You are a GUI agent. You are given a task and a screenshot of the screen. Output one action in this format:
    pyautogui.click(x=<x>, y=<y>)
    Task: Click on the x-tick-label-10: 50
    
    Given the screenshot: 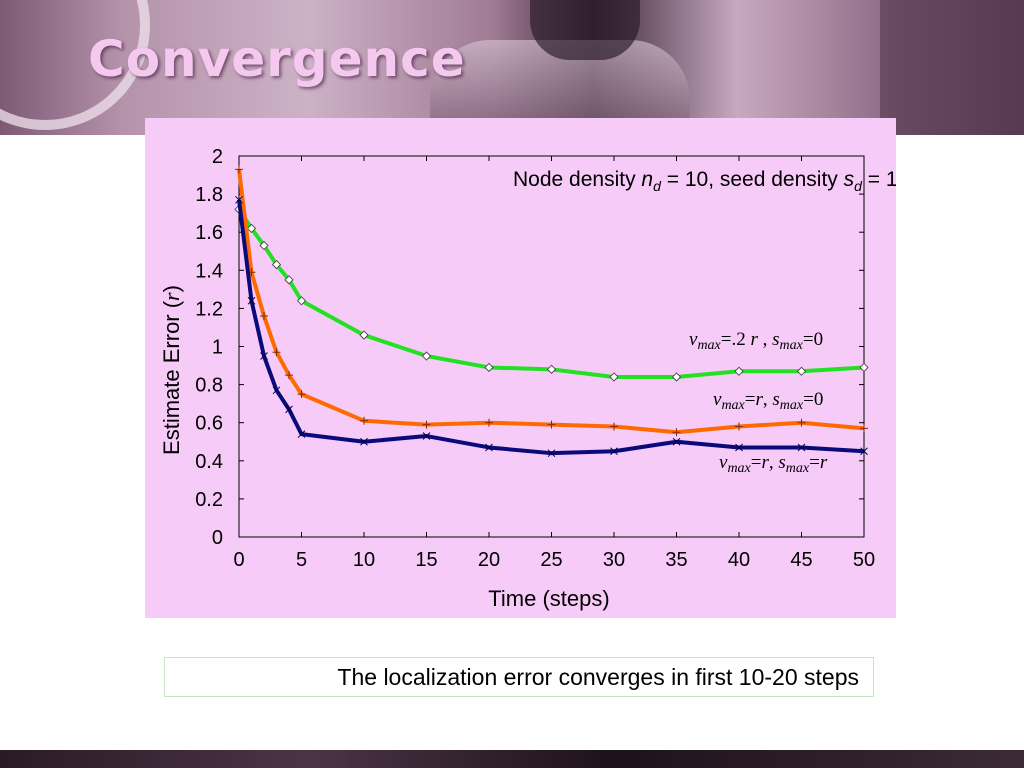 What is the action you would take?
    pyautogui.click(x=864, y=560)
    